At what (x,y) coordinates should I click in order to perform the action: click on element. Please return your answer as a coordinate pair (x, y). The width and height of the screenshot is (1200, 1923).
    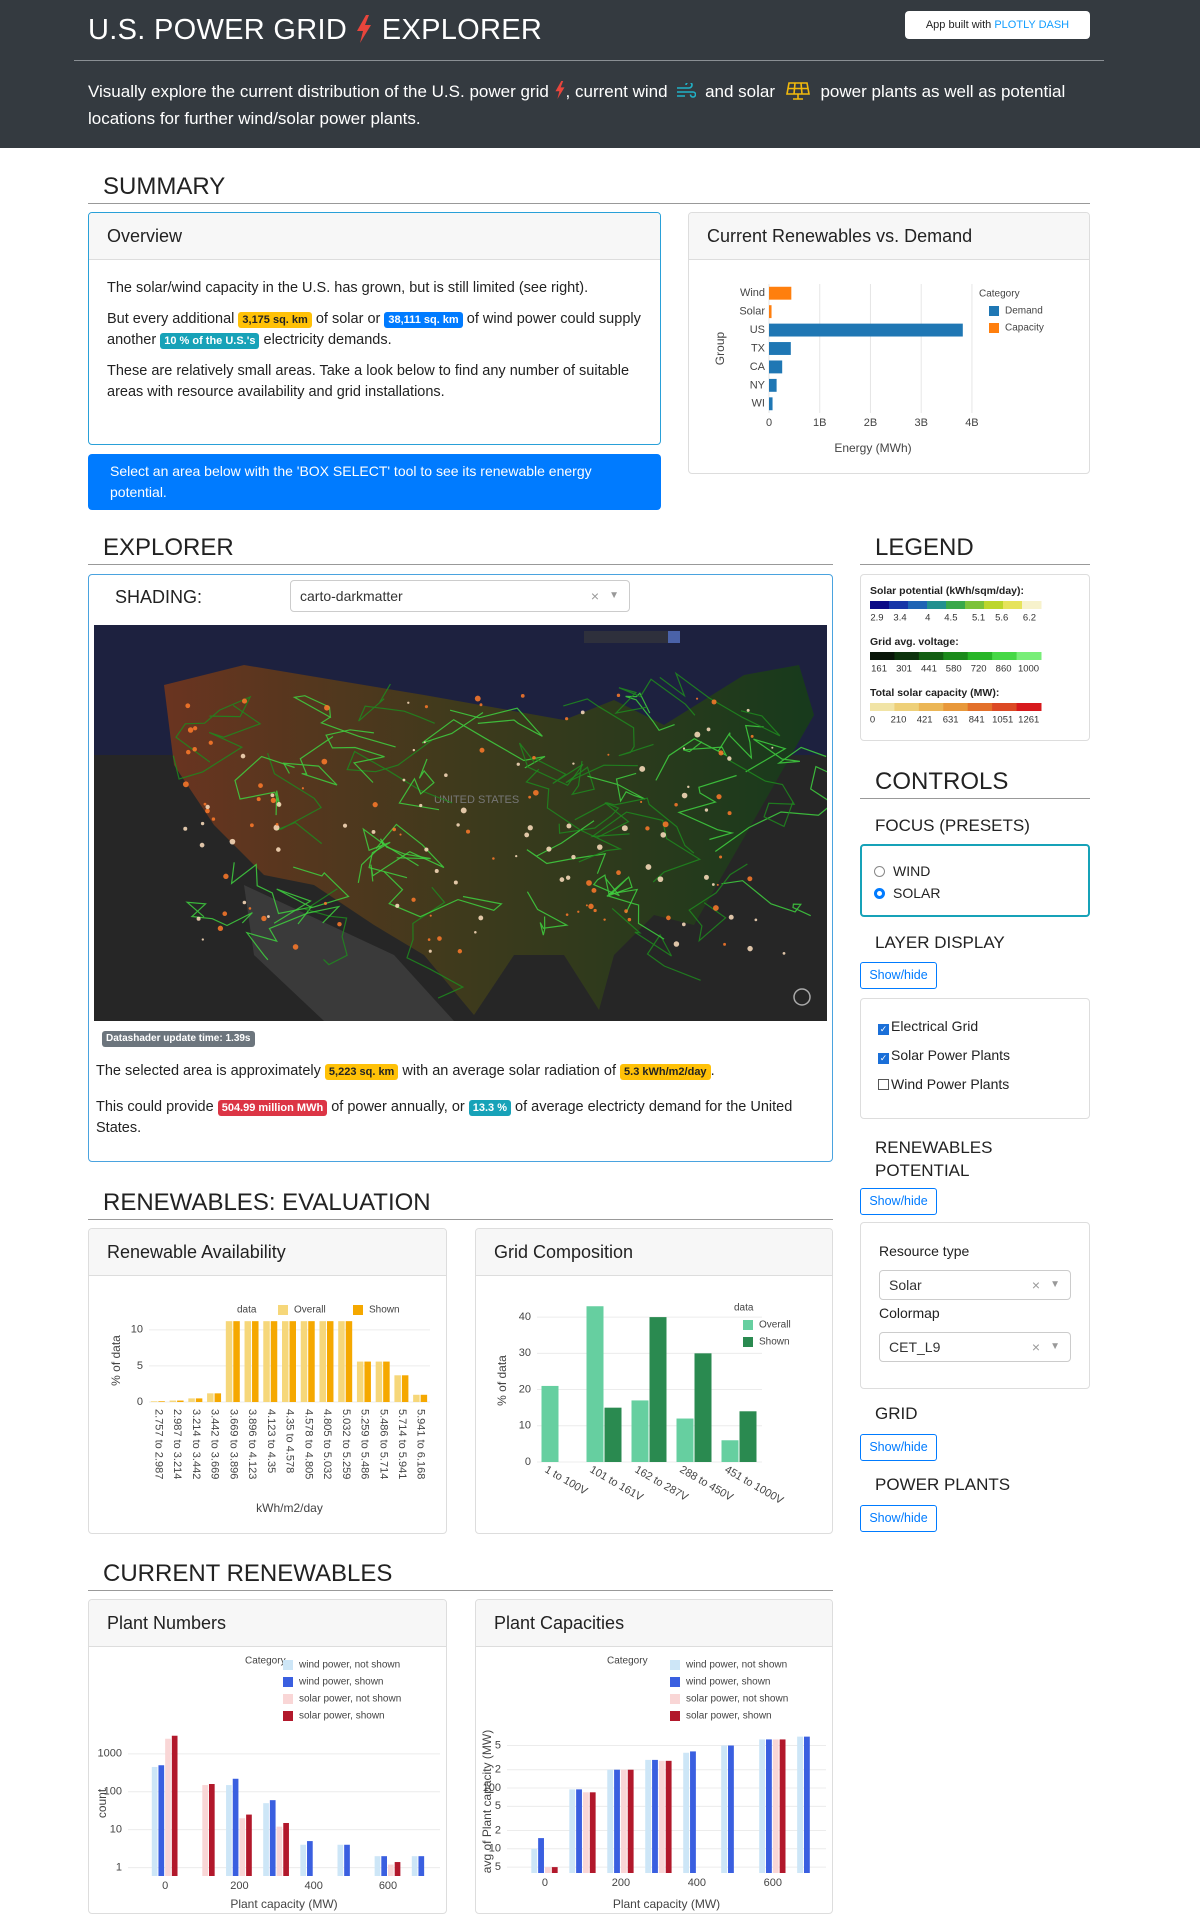
    Looking at the image, I should click on (499, 835).